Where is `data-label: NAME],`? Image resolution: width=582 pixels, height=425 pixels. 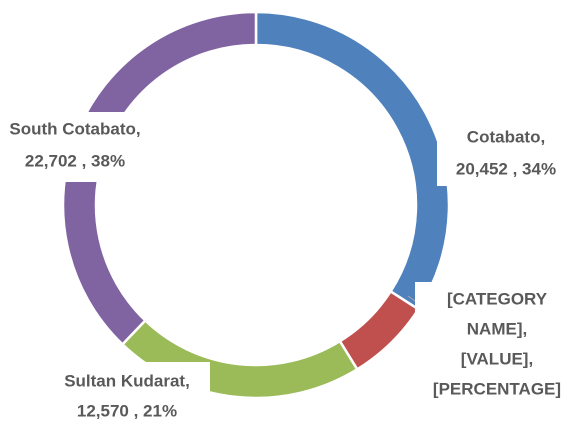 data-label: NAME], is located at coordinates (497, 328).